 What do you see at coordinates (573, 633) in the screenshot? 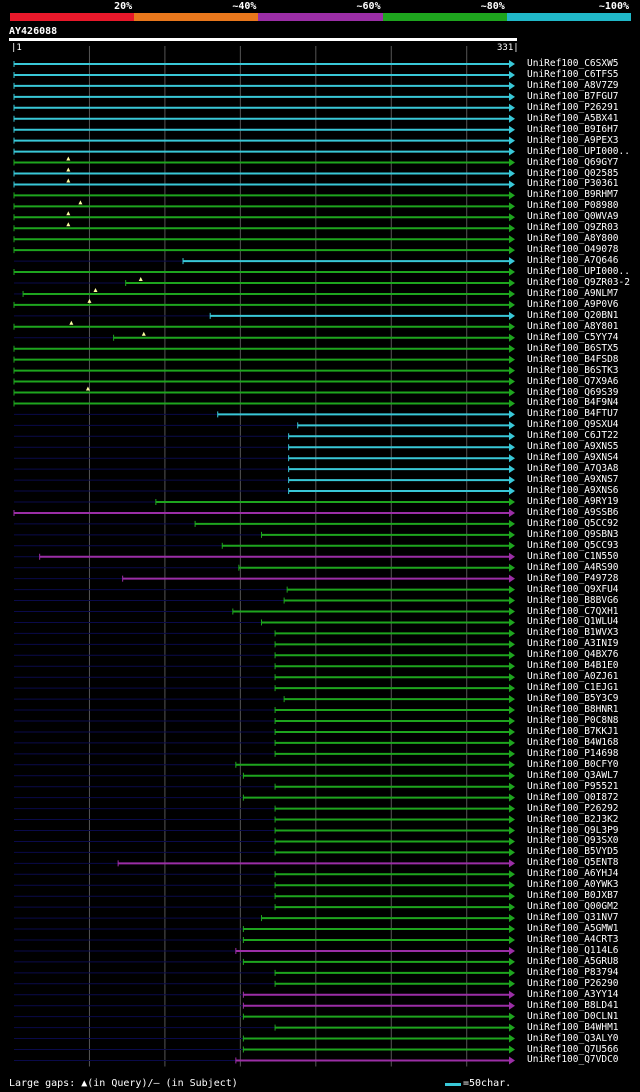
I see `hit-label: UniRef100_B1WVX3` at bounding box center [573, 633].